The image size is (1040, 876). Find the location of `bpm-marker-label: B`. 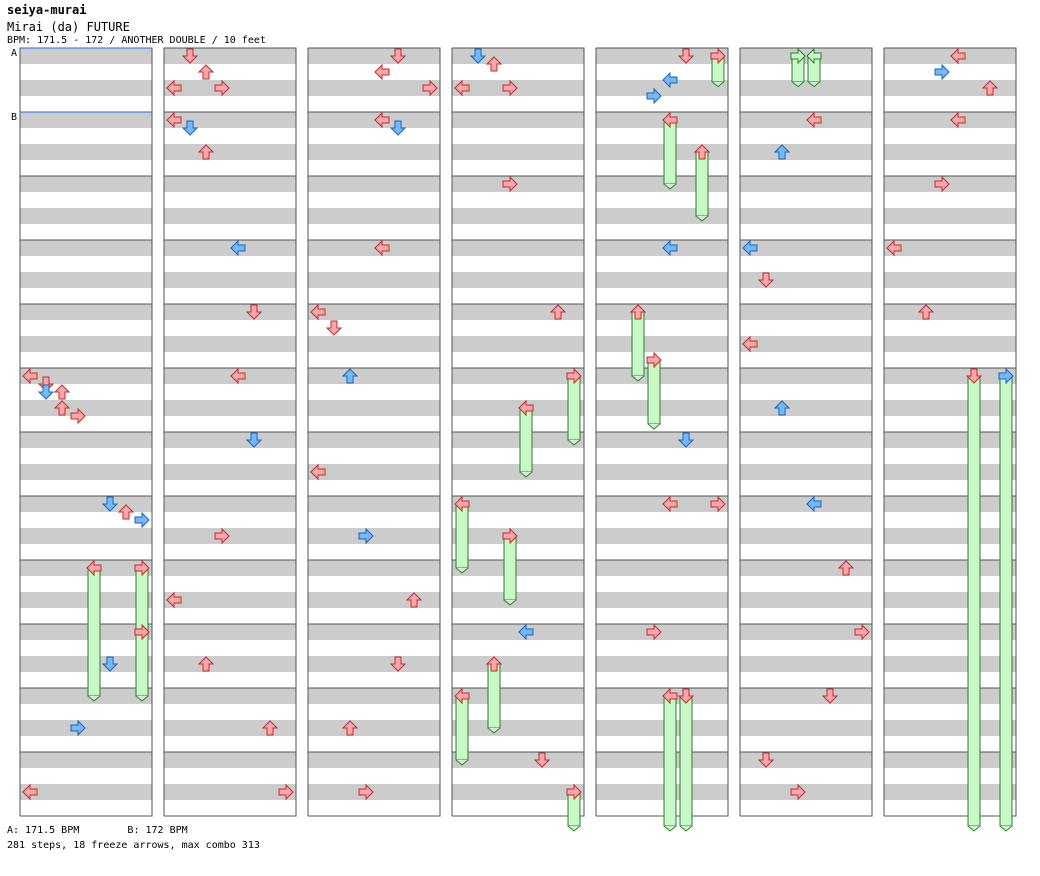

bpm-marker-label: B is located at coordinates (14, 117).